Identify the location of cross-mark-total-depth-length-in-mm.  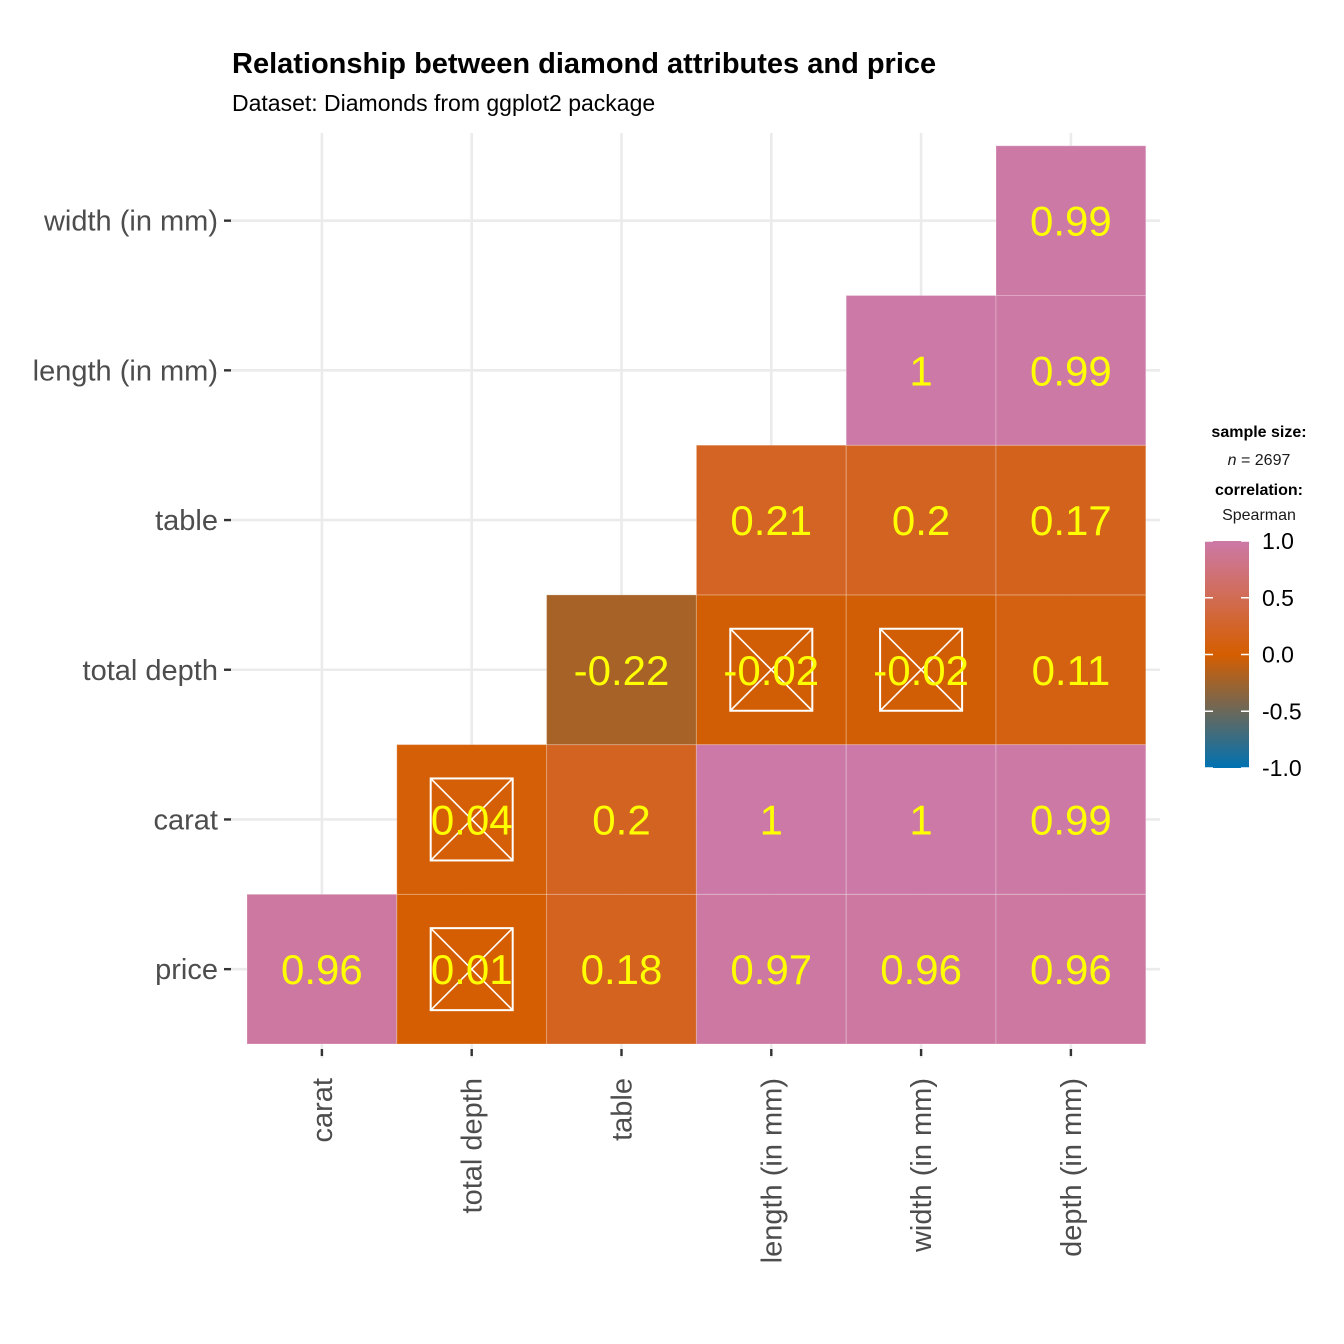
(771, 669).